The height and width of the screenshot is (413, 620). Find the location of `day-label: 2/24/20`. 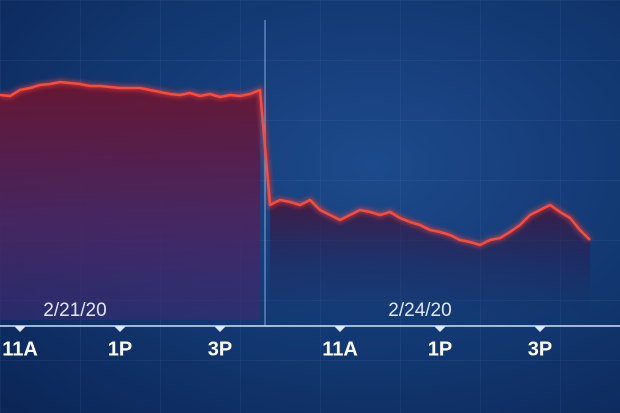

day-label: 2/24/20 is located at coordinates (419, 310).